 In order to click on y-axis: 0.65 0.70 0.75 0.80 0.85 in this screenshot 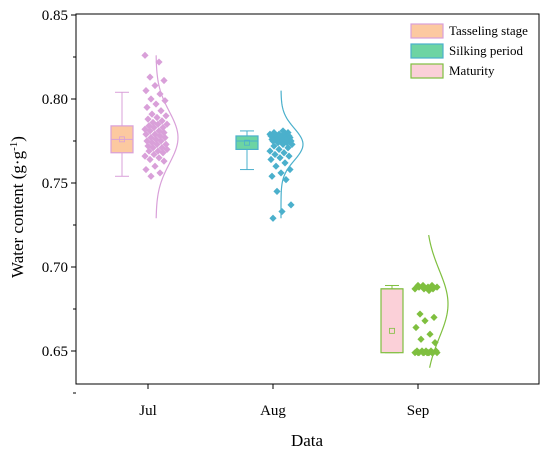, I will do `click(59, 201)`.